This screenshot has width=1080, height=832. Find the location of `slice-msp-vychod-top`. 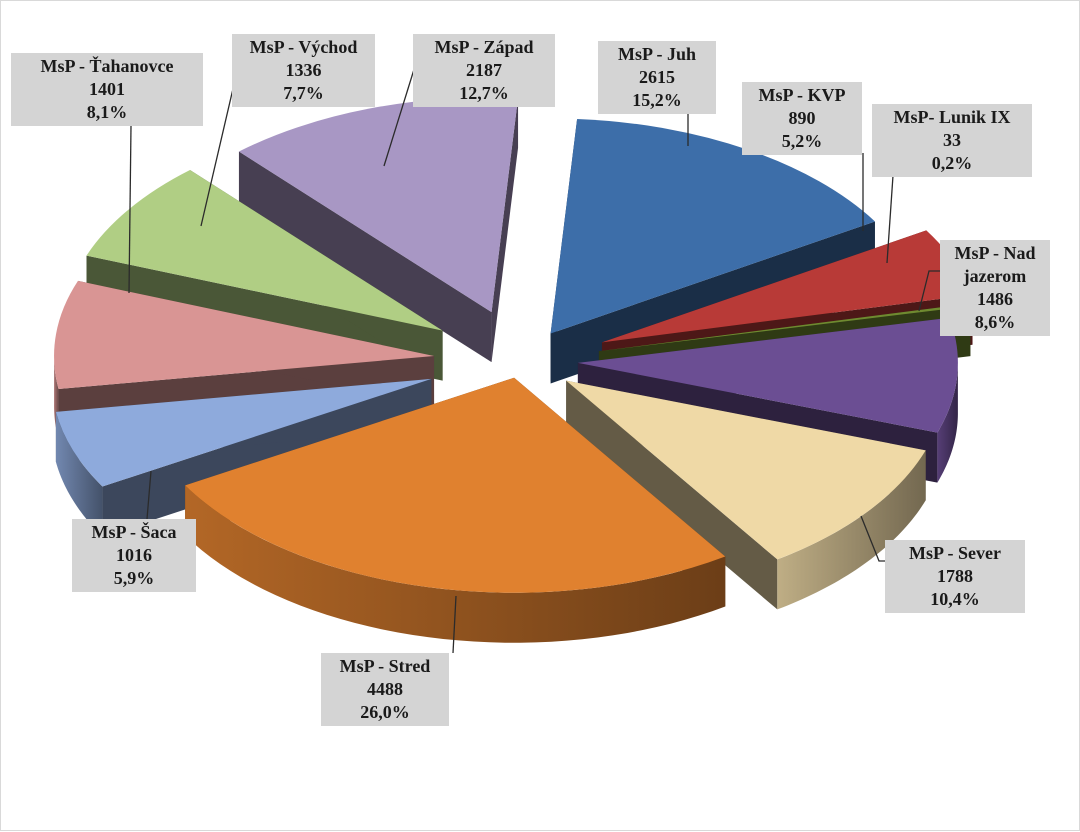

slice-msp-vychod-top is located at coordinates (264, 250).